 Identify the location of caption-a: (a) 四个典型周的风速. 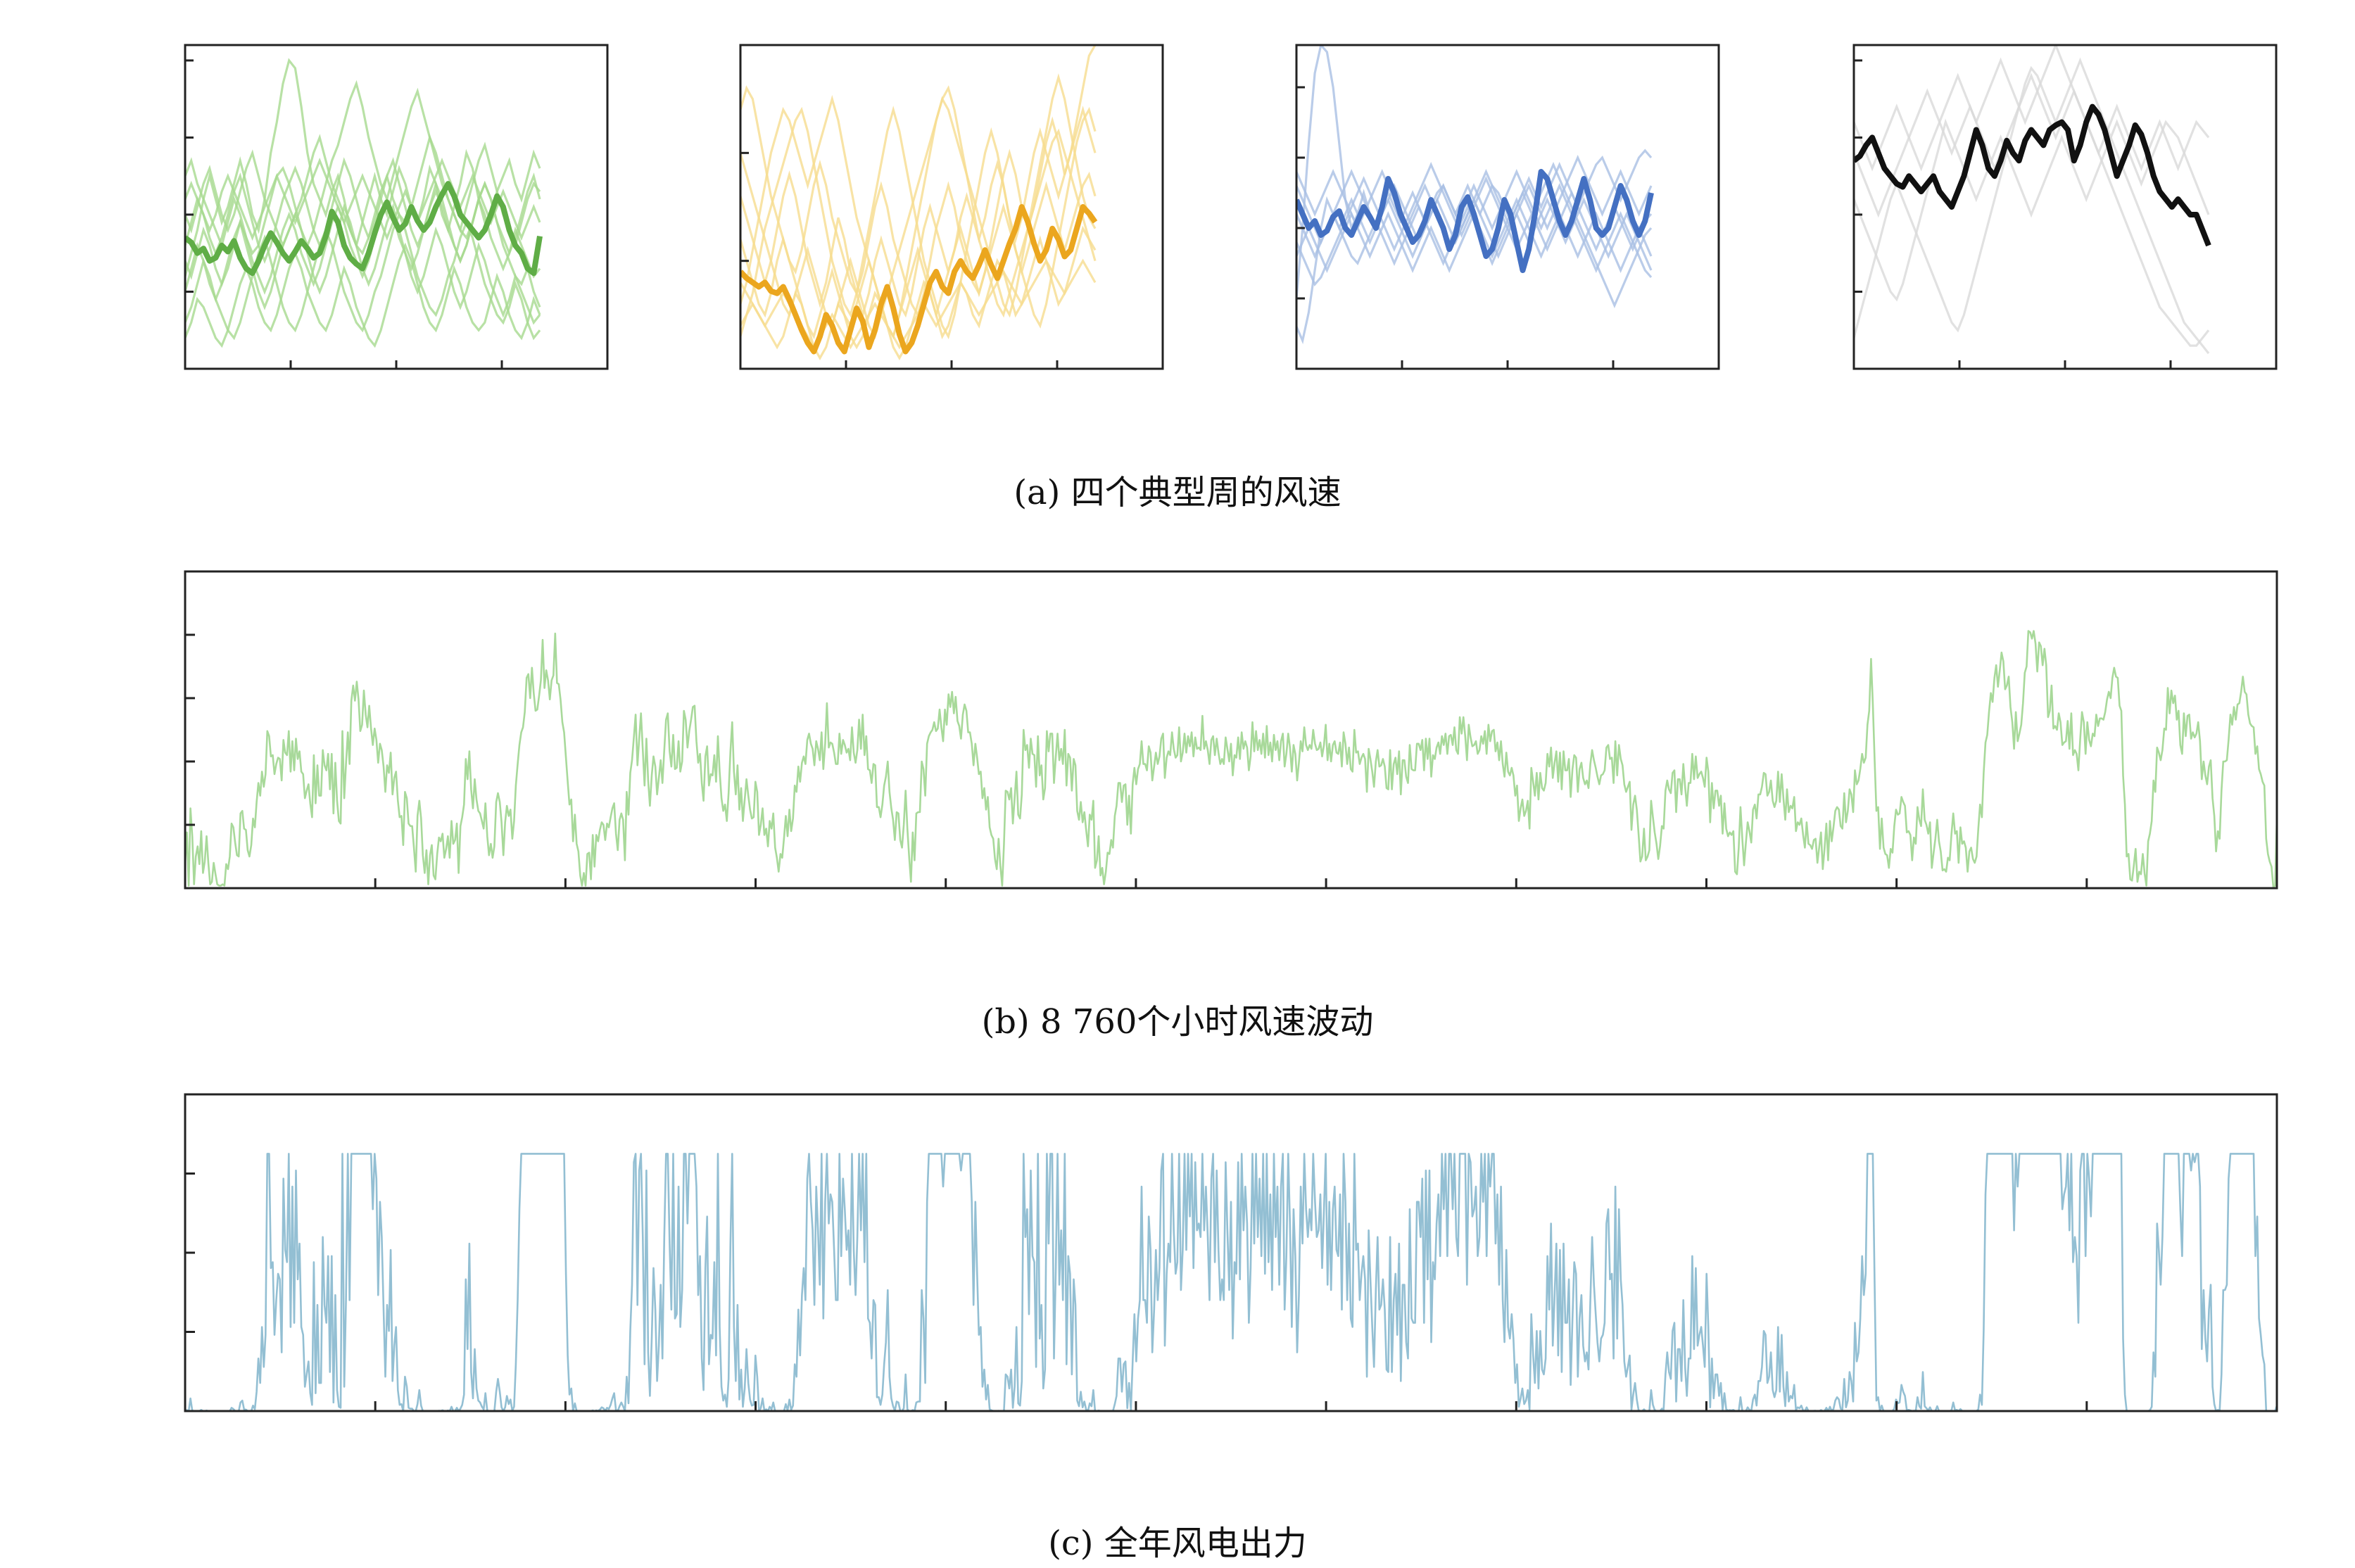
(1177, 492).